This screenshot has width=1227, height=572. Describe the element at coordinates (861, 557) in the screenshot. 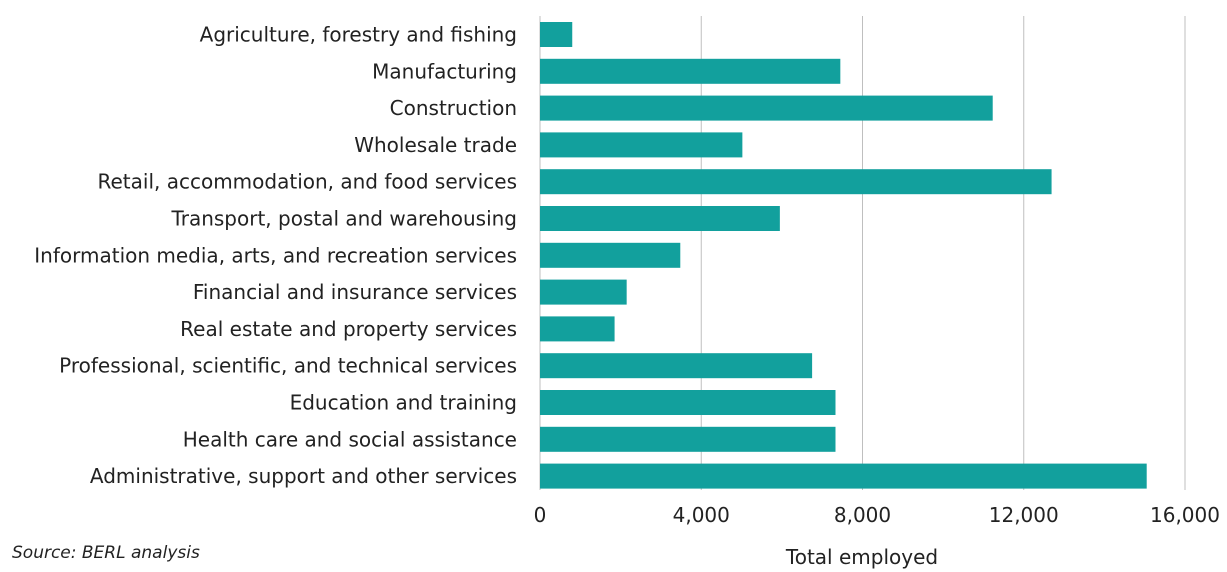

I see `x-axis-title: Total employed` at that location.